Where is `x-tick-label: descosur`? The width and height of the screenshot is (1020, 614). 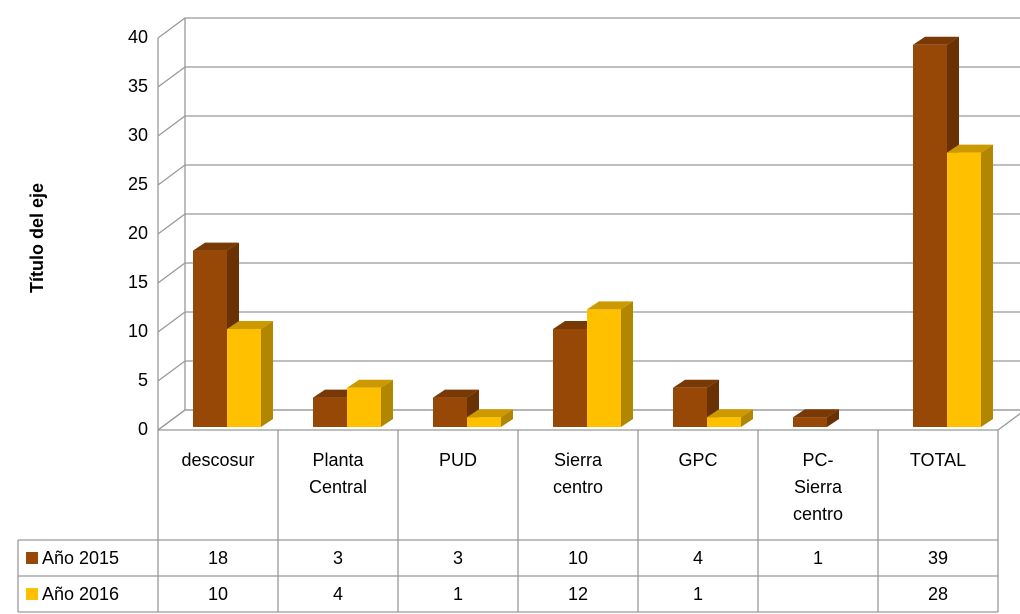
x-tick-label: descosur is located at coordinates (218, 460).